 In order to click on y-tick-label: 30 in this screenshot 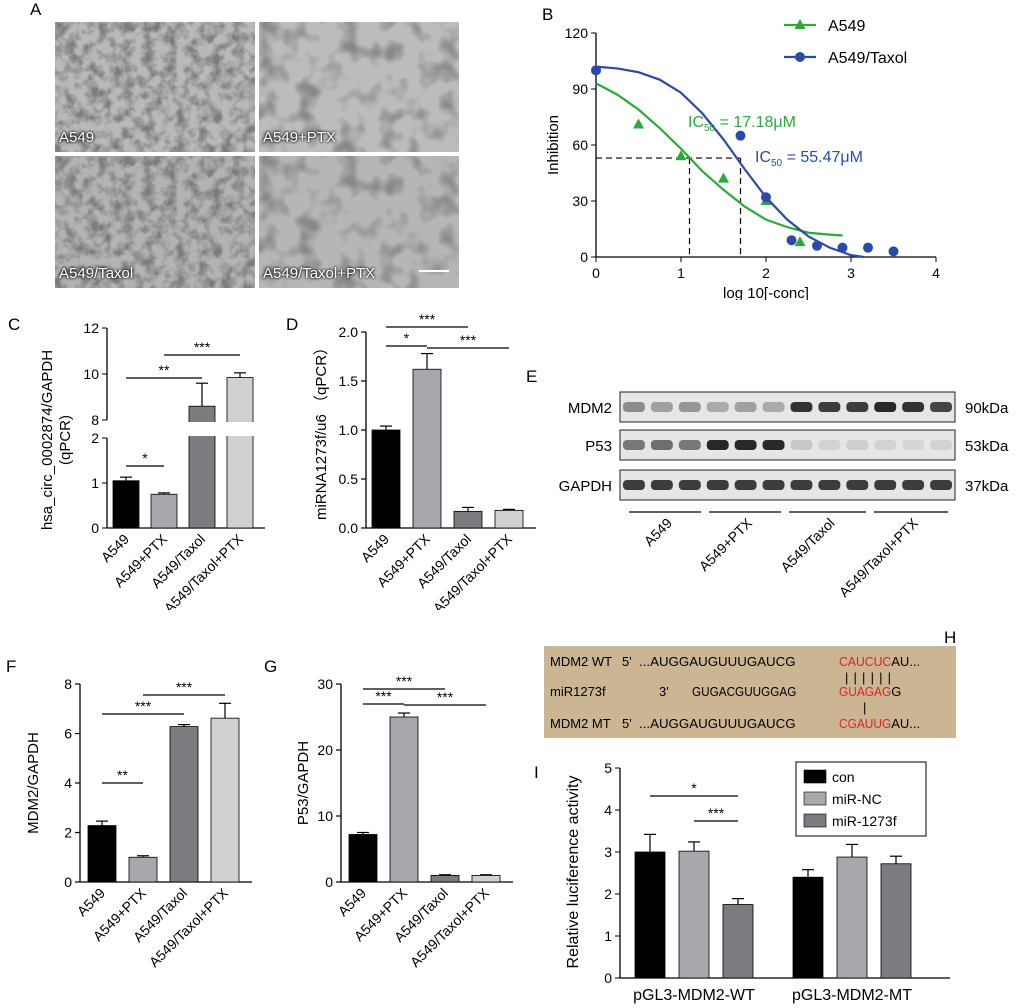, I will do `click(580, 201)`.